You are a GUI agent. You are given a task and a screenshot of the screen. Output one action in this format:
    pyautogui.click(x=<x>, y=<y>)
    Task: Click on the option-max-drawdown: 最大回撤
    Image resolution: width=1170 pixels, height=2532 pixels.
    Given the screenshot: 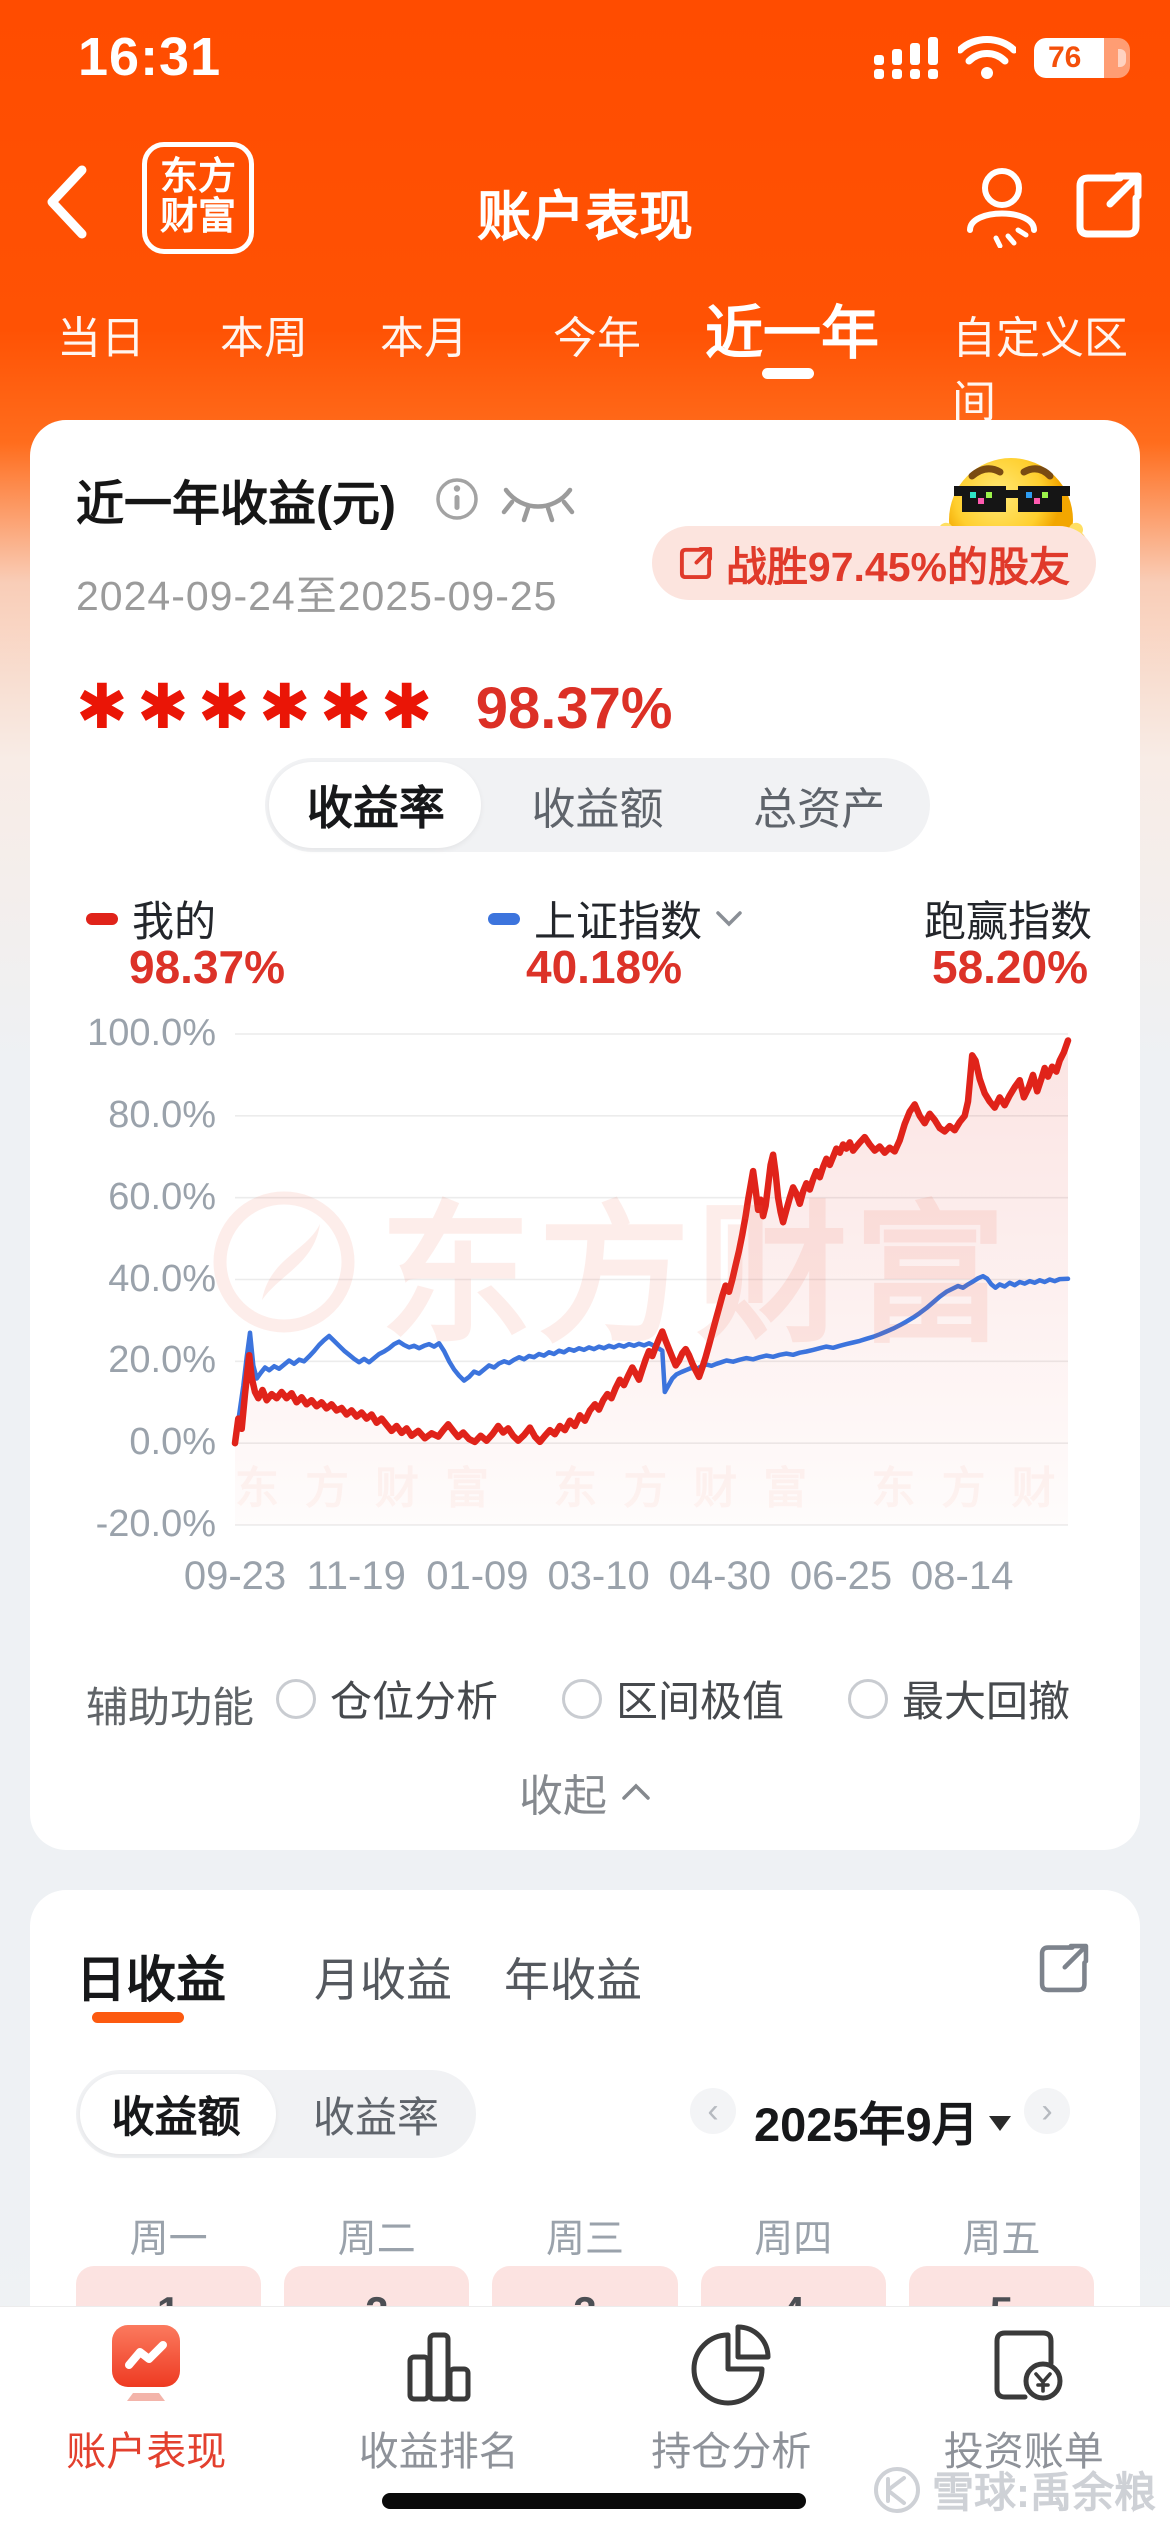 What is the action you would take?
    pyautogui.click(x=959, y=1698)
    